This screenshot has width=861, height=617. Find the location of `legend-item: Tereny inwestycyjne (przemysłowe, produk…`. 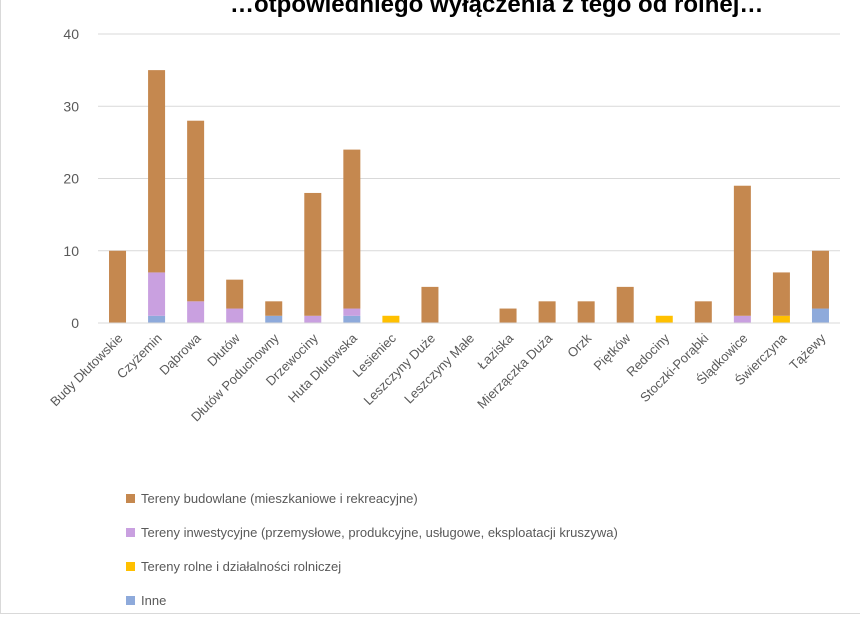

legend-item: Tereny inwestycyjne (przemysłowe, produk… is located at coordinates (372, 532).